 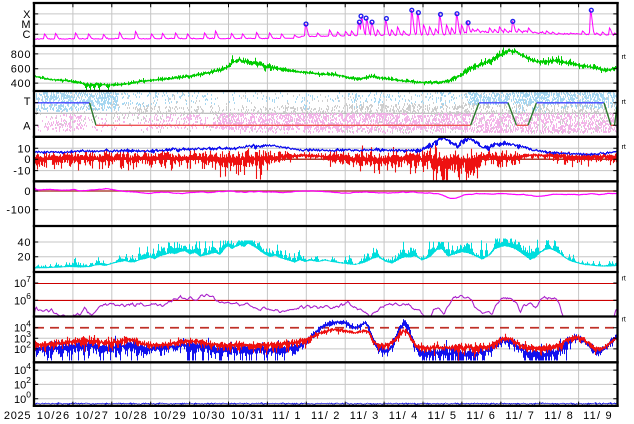 I want to click on svg-text: 20, so click(x=25, y=258).